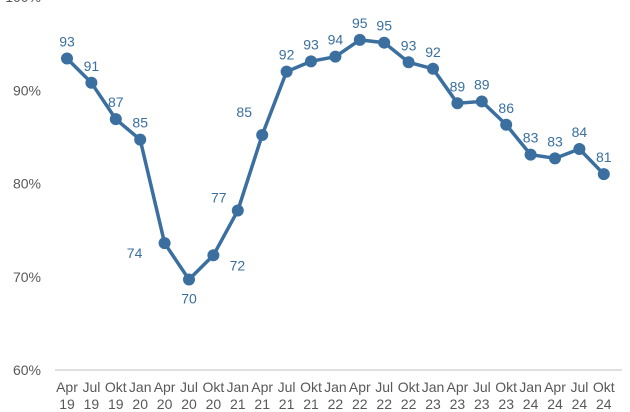 This screenshot has height=412, width=630. I want to click on x-tick-label: Okt 21, so click(311, 395).